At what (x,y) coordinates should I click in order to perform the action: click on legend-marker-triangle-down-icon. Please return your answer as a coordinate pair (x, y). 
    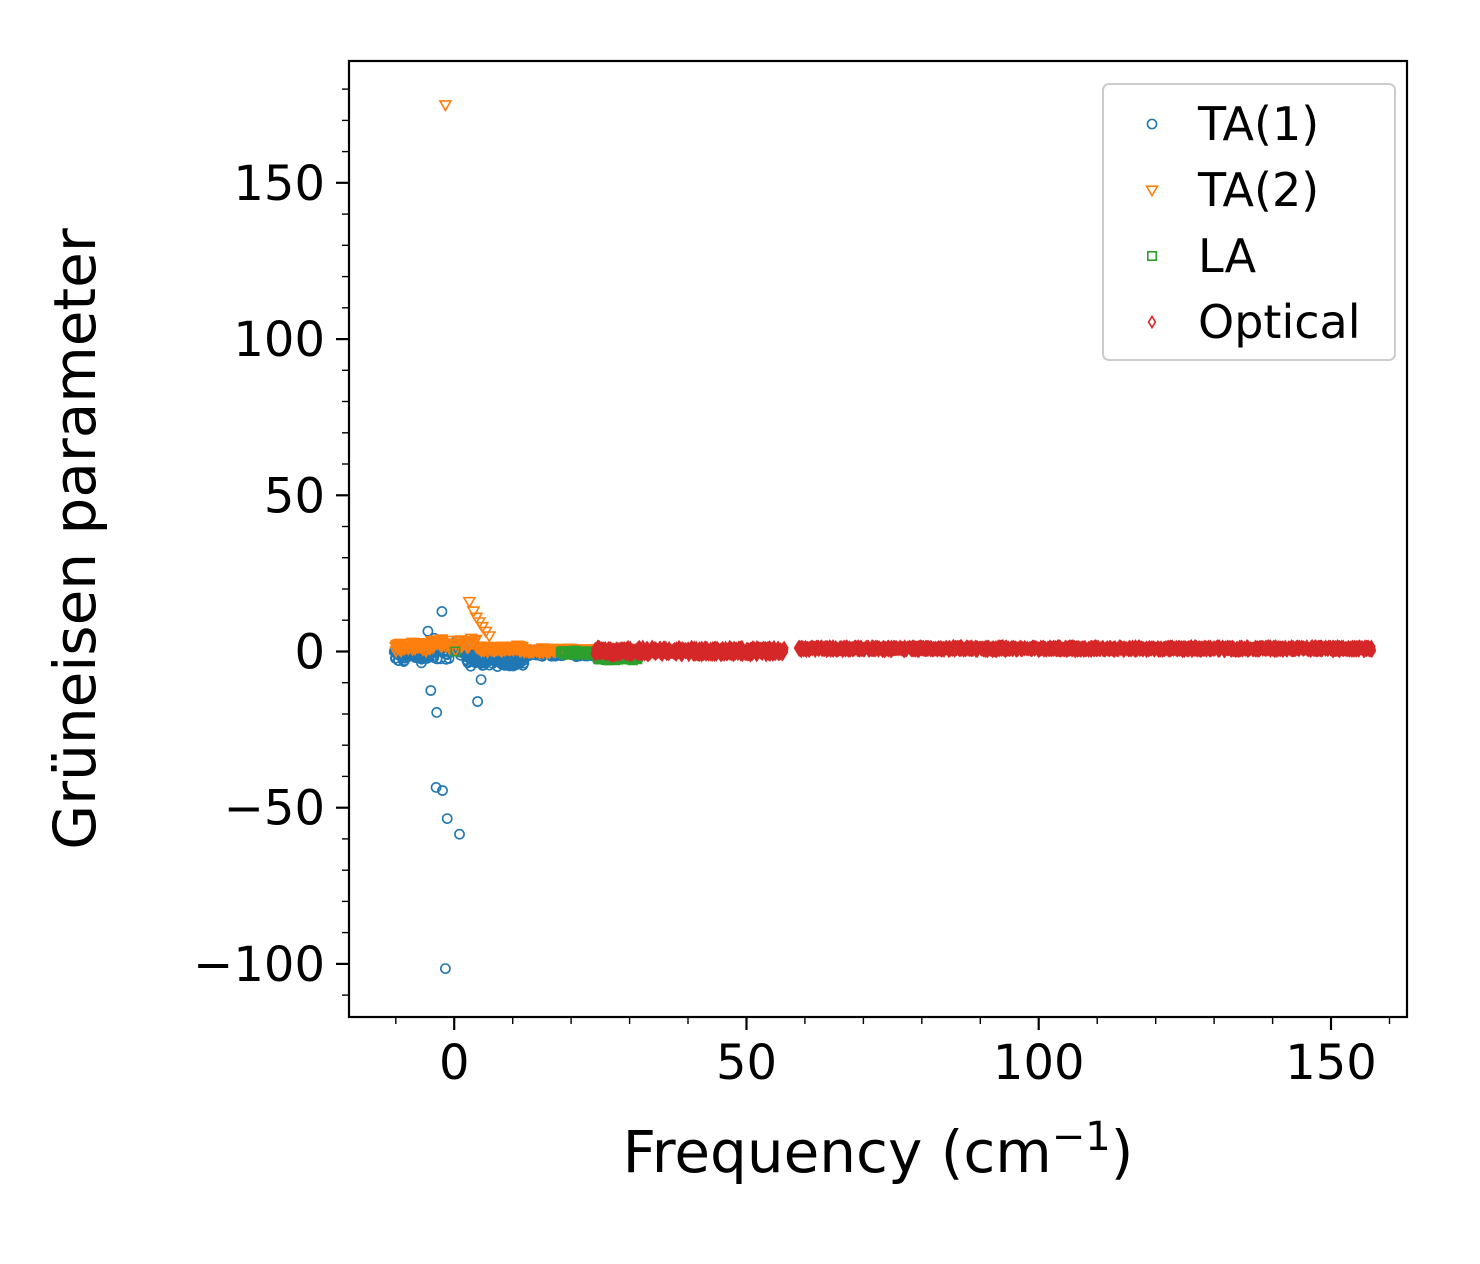
    Looking at the image, I should click on (1152, 191).